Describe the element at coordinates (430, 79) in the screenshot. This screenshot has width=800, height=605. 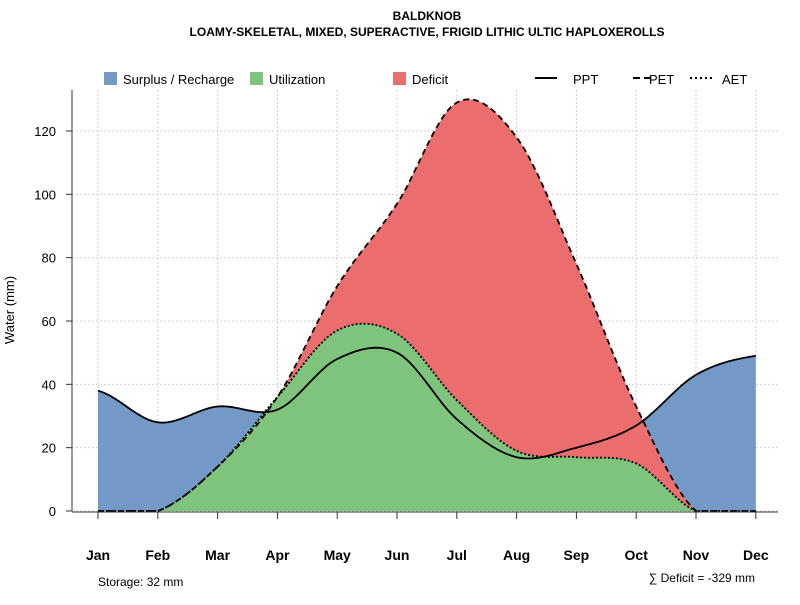
I see `legend-label: Deficit` at that location.